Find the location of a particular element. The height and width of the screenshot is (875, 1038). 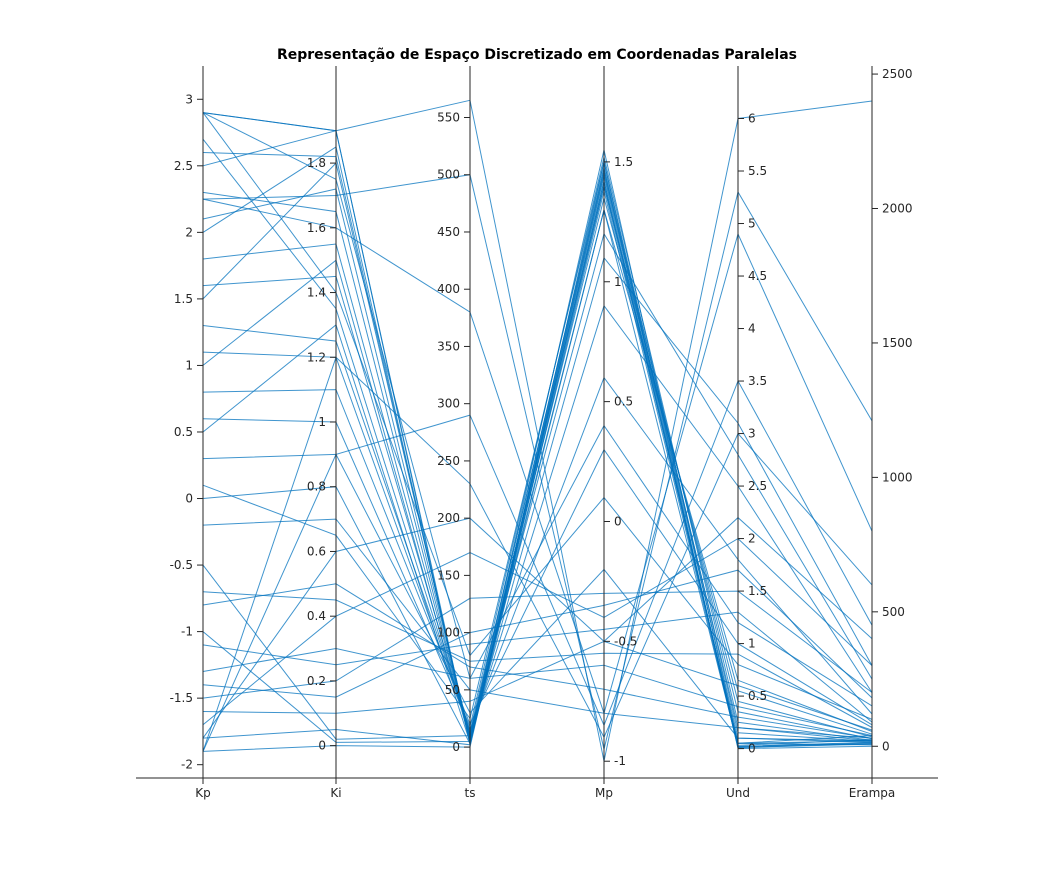

tick-label: 6 is located at coordinates (752, 119).